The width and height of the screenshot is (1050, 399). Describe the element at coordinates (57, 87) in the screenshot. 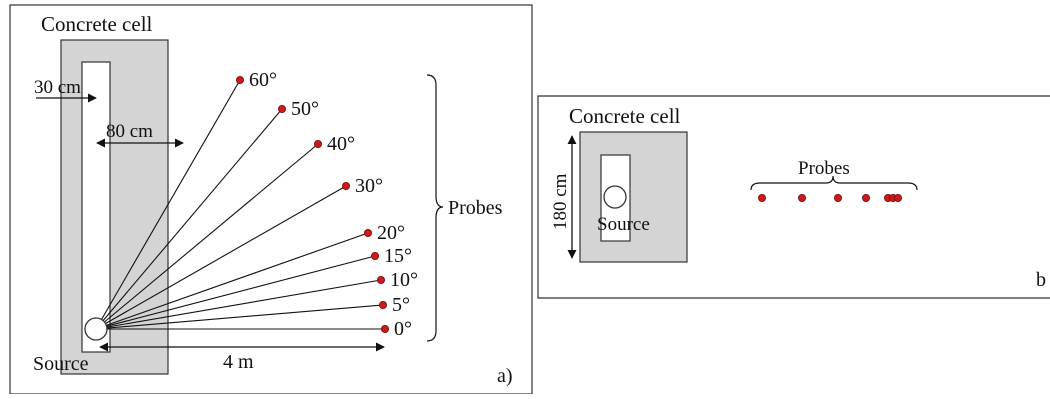

I see `panel-a-wall-label: 30 cm` at that location.